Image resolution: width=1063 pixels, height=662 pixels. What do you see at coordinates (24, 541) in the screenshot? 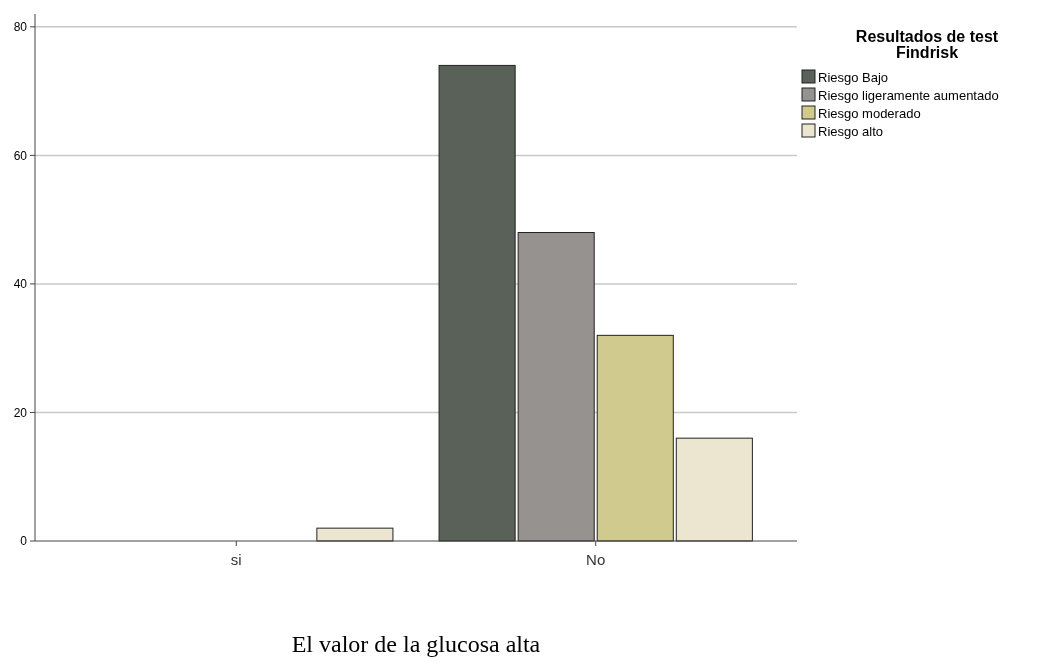
I see `y-tick-label: 0` at bounding box center [24, 541].